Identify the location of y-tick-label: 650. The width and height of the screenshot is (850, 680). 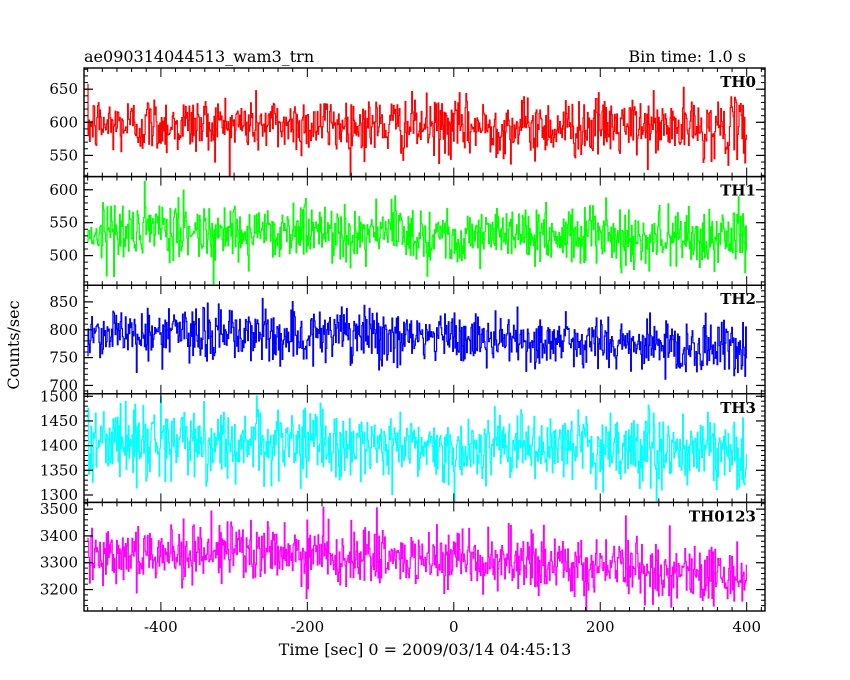
(63, 89).